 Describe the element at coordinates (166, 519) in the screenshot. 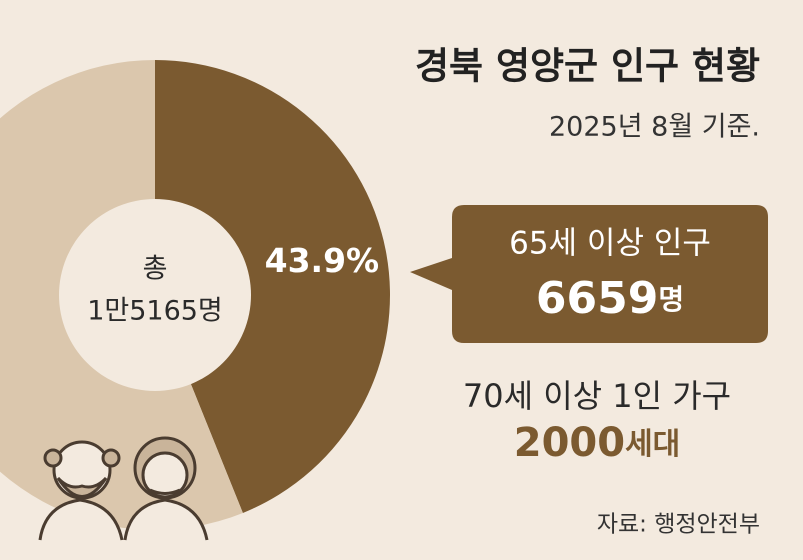

I see `woman-body` at that location.